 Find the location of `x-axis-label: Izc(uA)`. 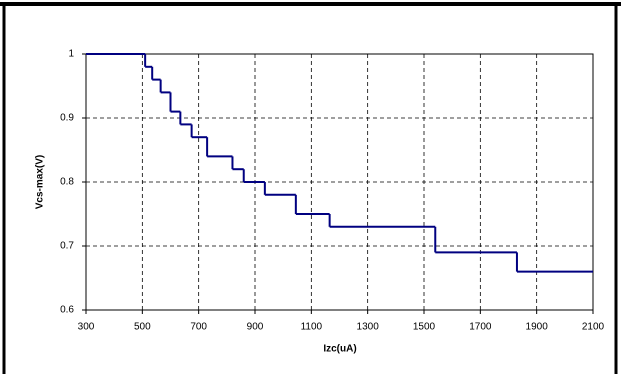

x-axis-label: Izc(uA) is located at coordinates (339, 349).